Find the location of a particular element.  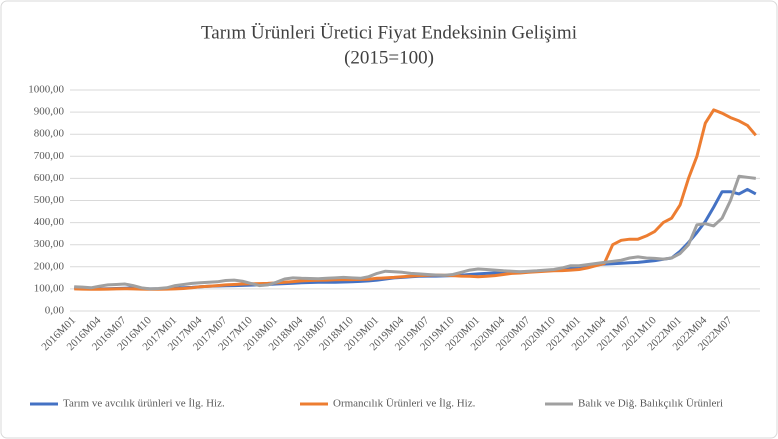

y-tick-label: 1000,00 is located at coordinates (46, 90).